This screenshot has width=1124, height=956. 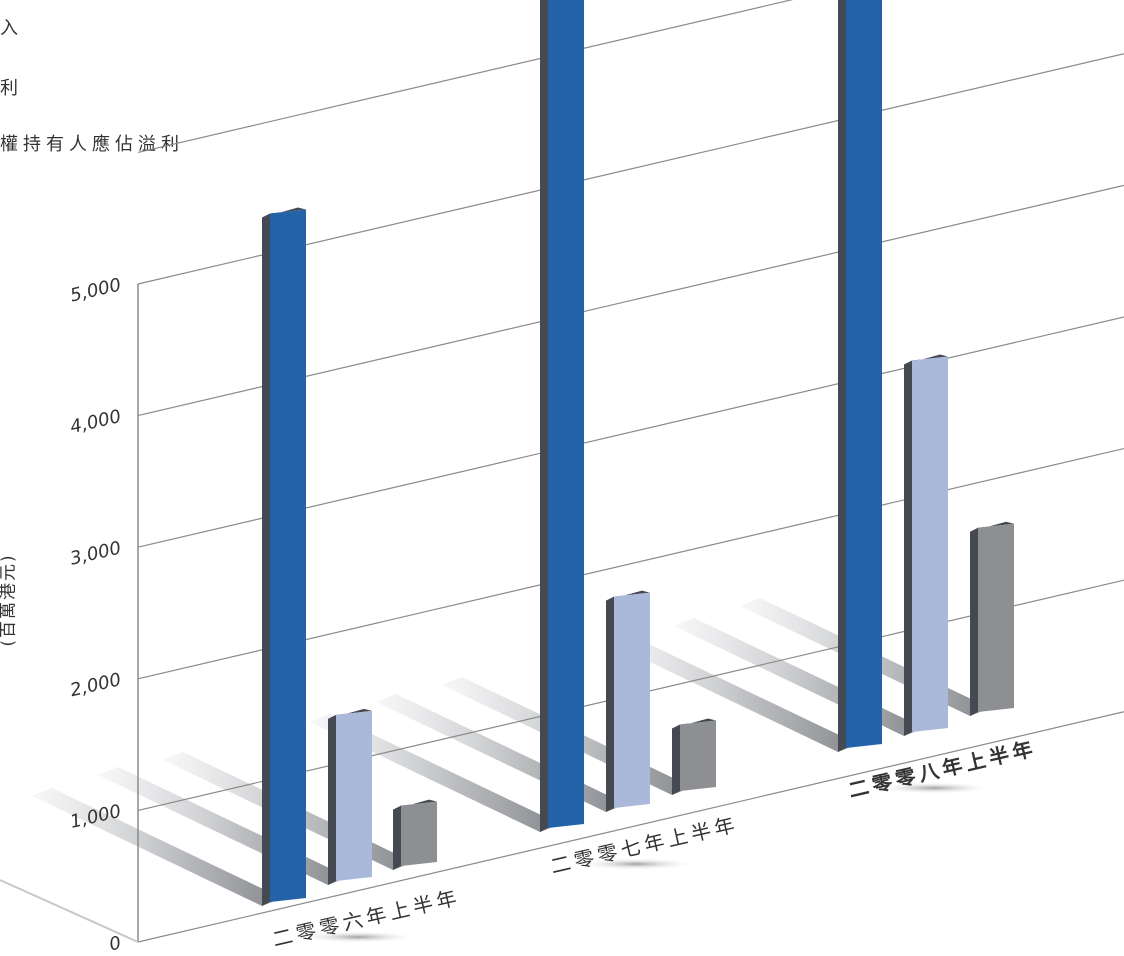 What do you see at coordinates (11, 88) in the screenshot?
I see `legend-label-profit: 利` at bounding box center [11, 88].